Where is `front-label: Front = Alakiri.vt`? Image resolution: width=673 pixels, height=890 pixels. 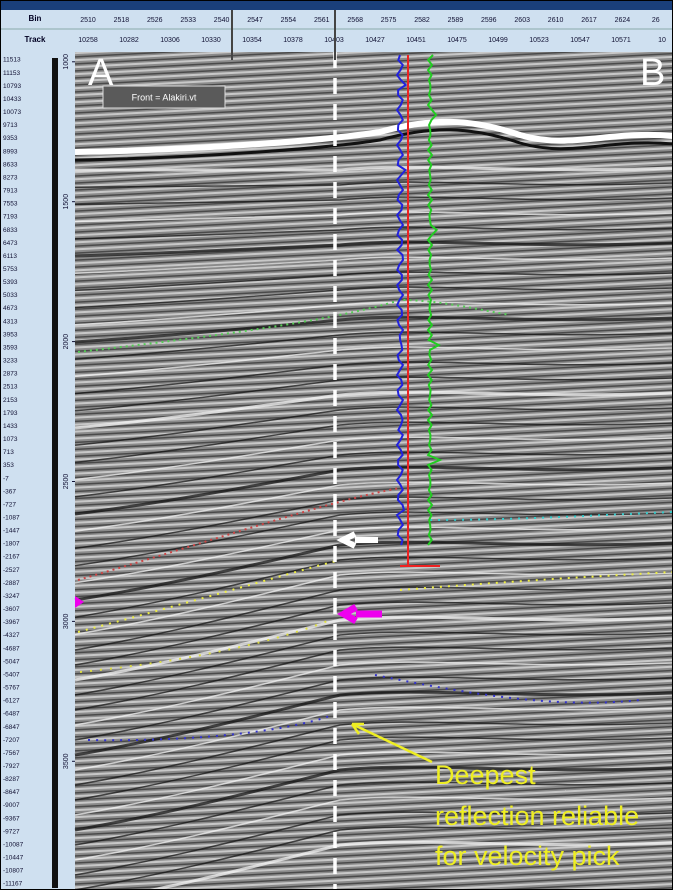
front-label: Front = Alakiri.vt is located at coordinates (164, 97).